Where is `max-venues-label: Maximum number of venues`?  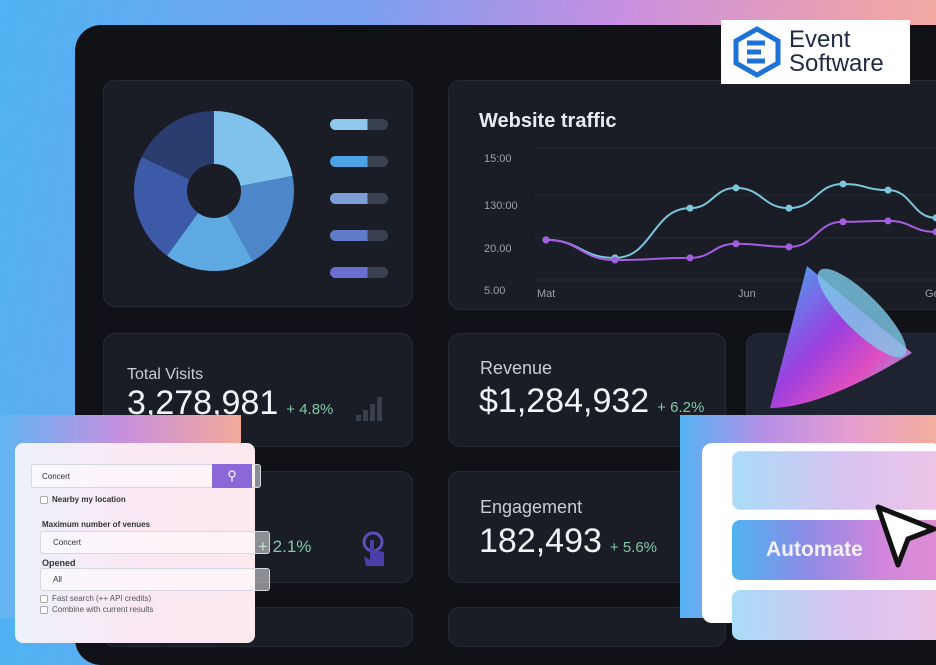
max-venues-label: Maximum number of venues is located at coordinates (96, 524).